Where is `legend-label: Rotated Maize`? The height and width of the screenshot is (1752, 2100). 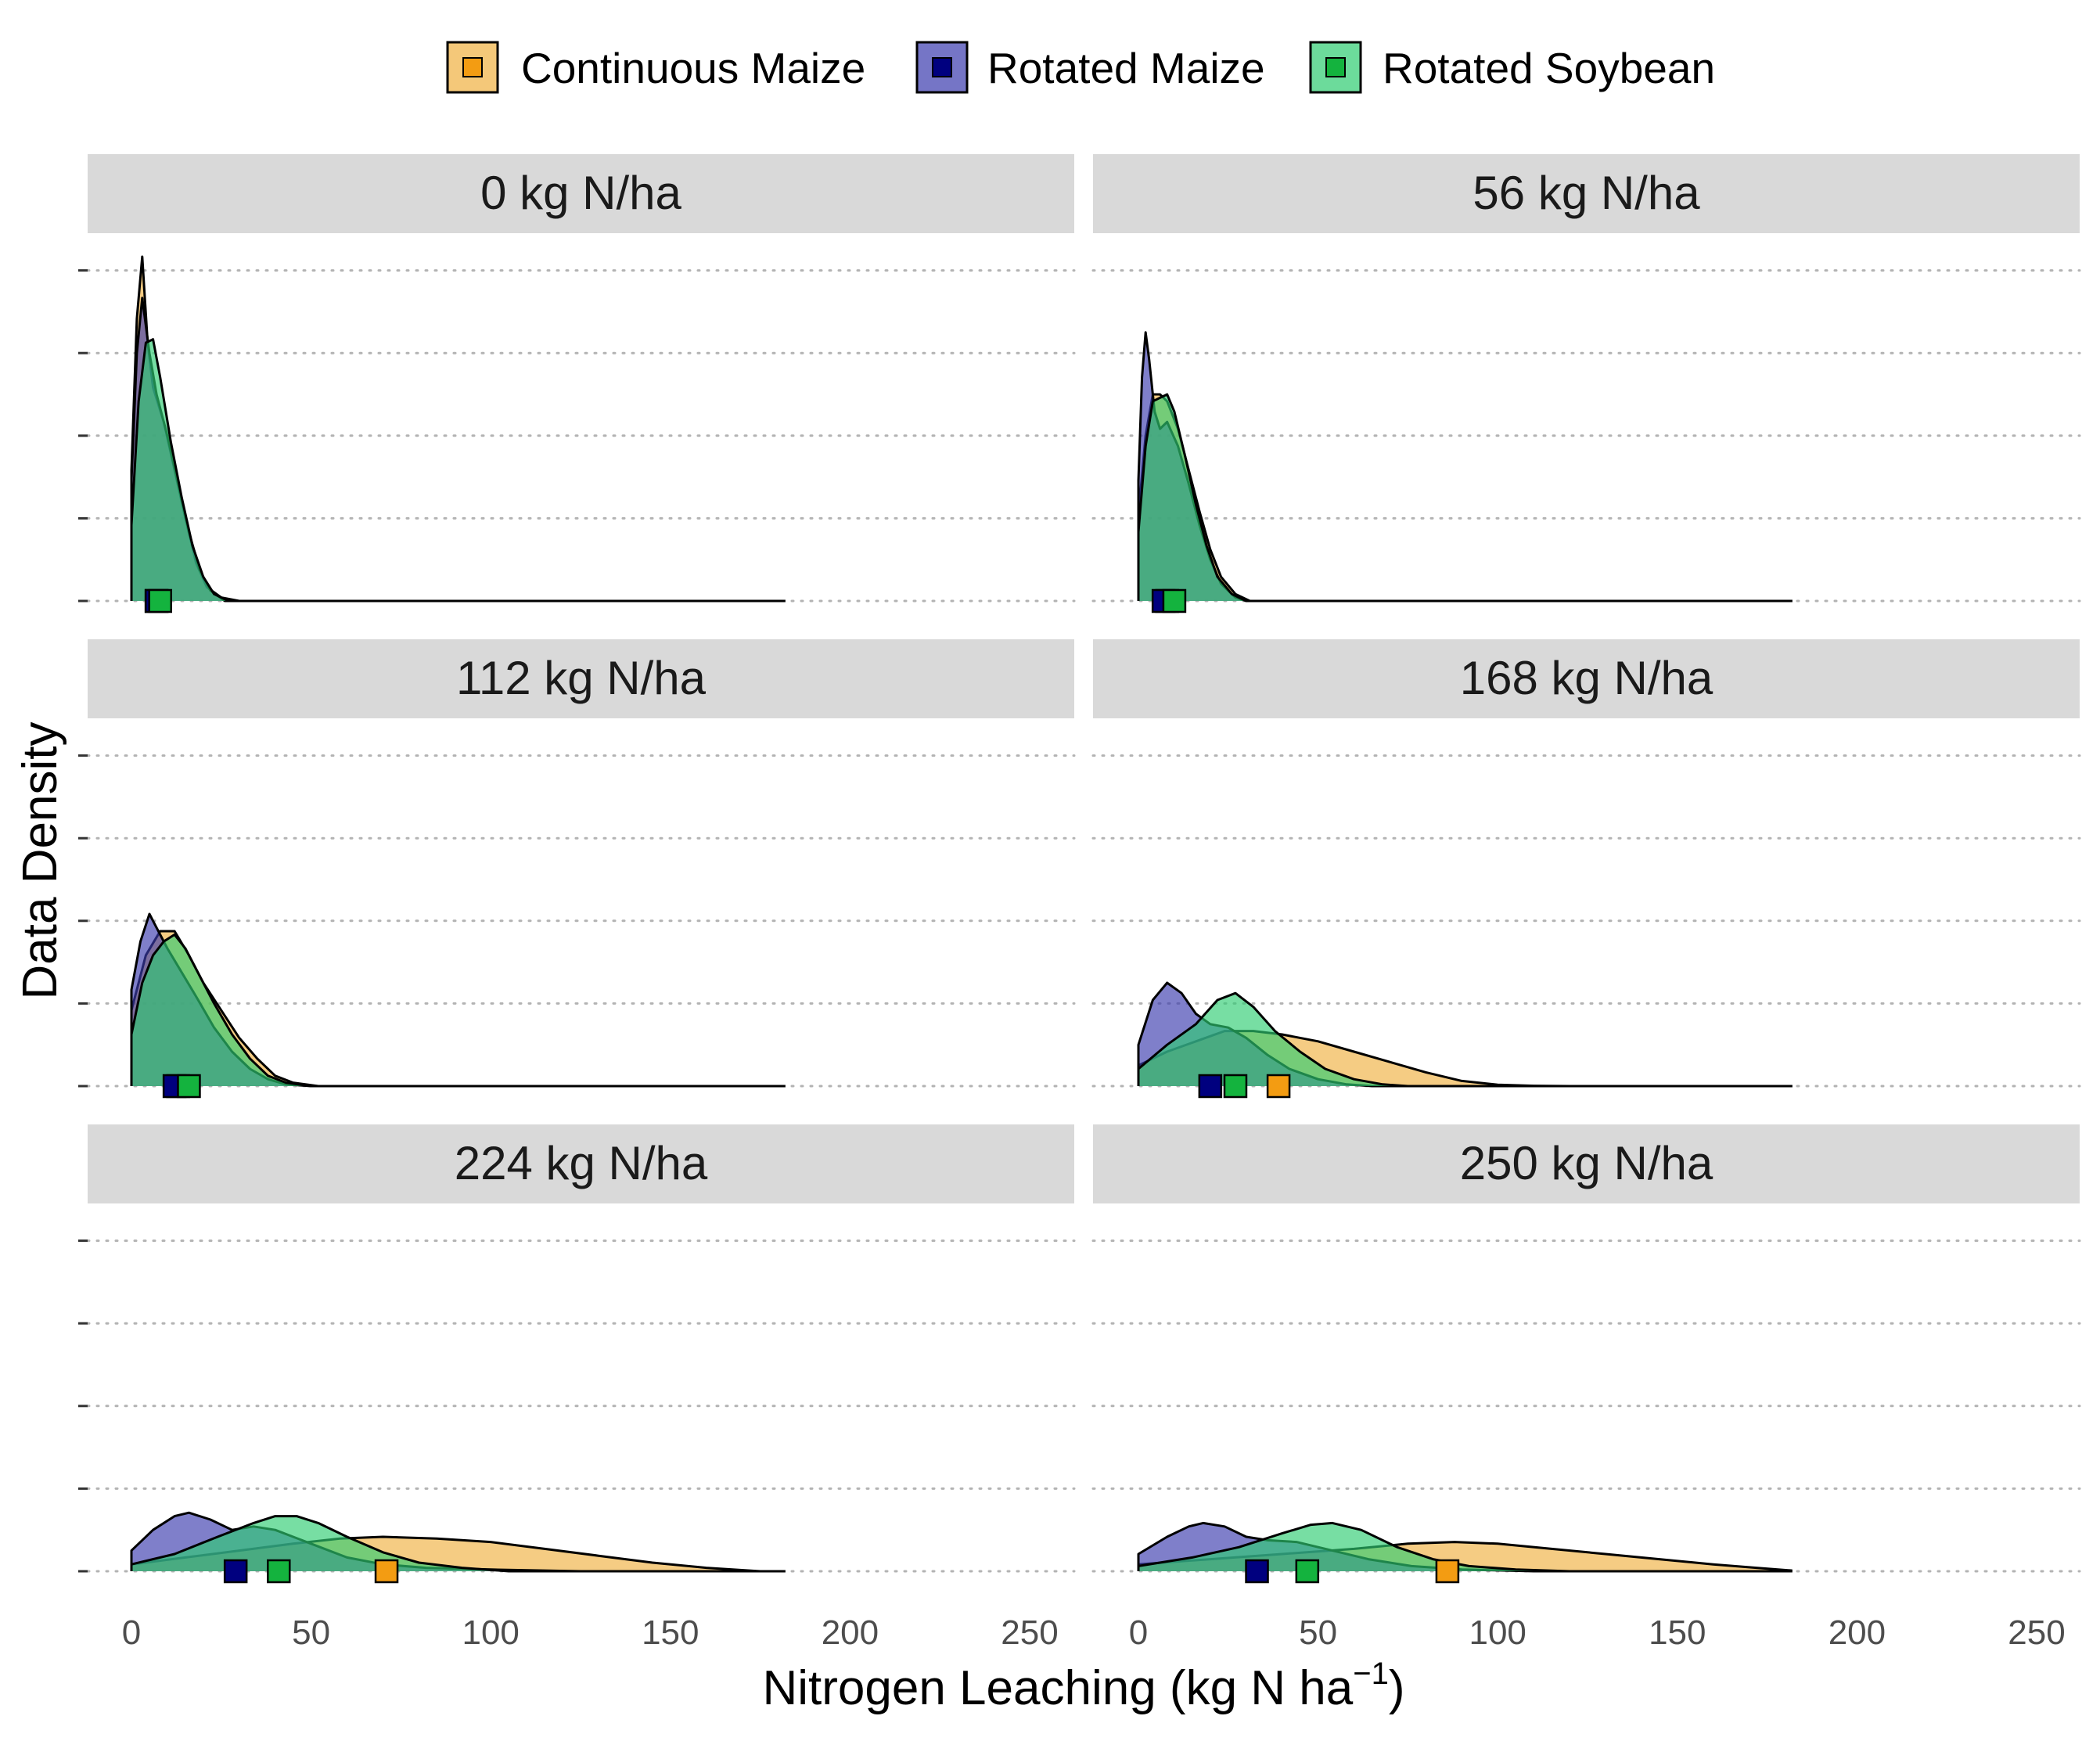
legend-label: Rotated Maize is located at coordinates (1126, 68).